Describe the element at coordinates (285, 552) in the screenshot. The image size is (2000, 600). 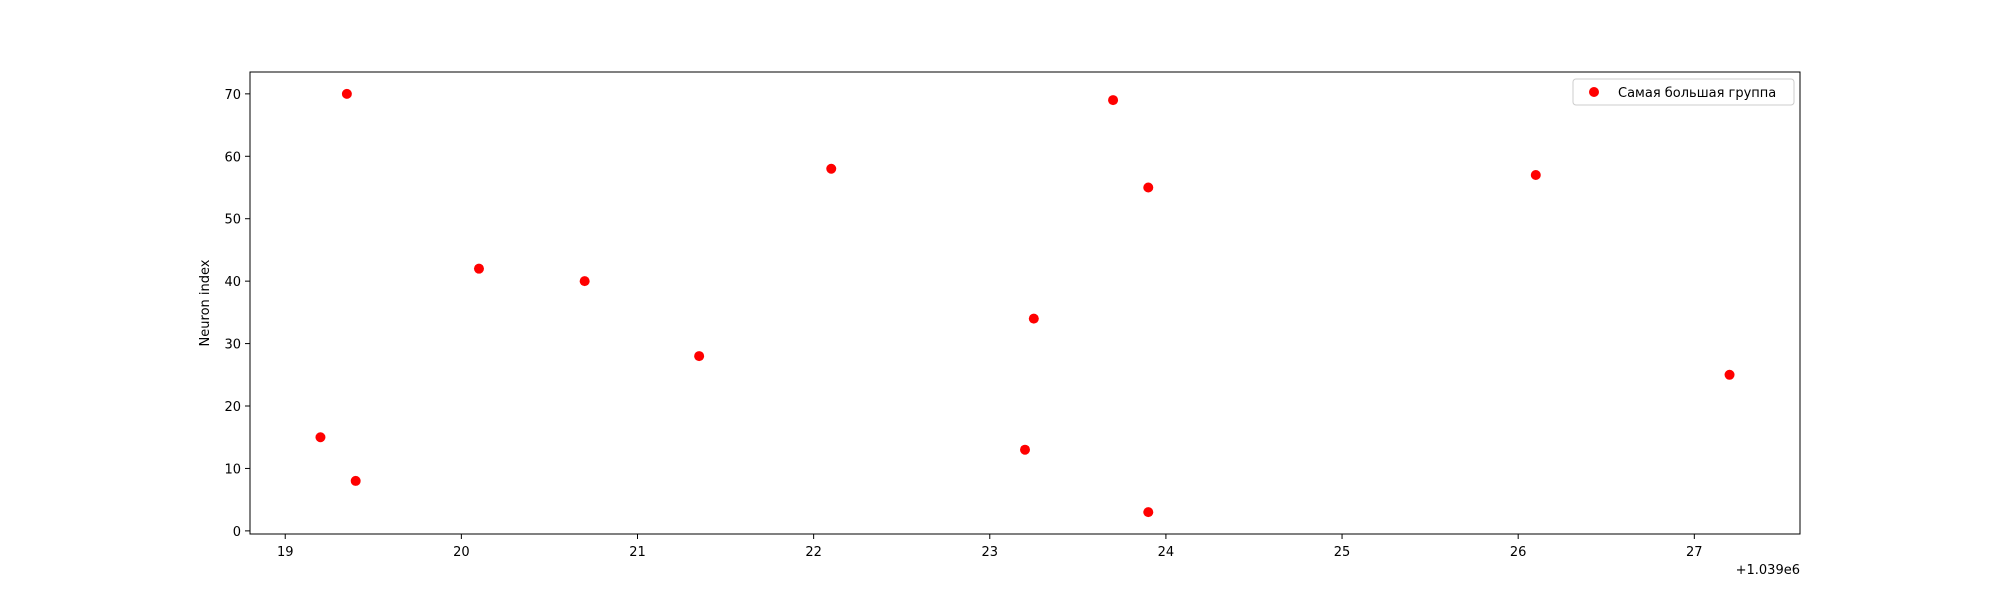
I see `x-tick-label: 19` at that location.